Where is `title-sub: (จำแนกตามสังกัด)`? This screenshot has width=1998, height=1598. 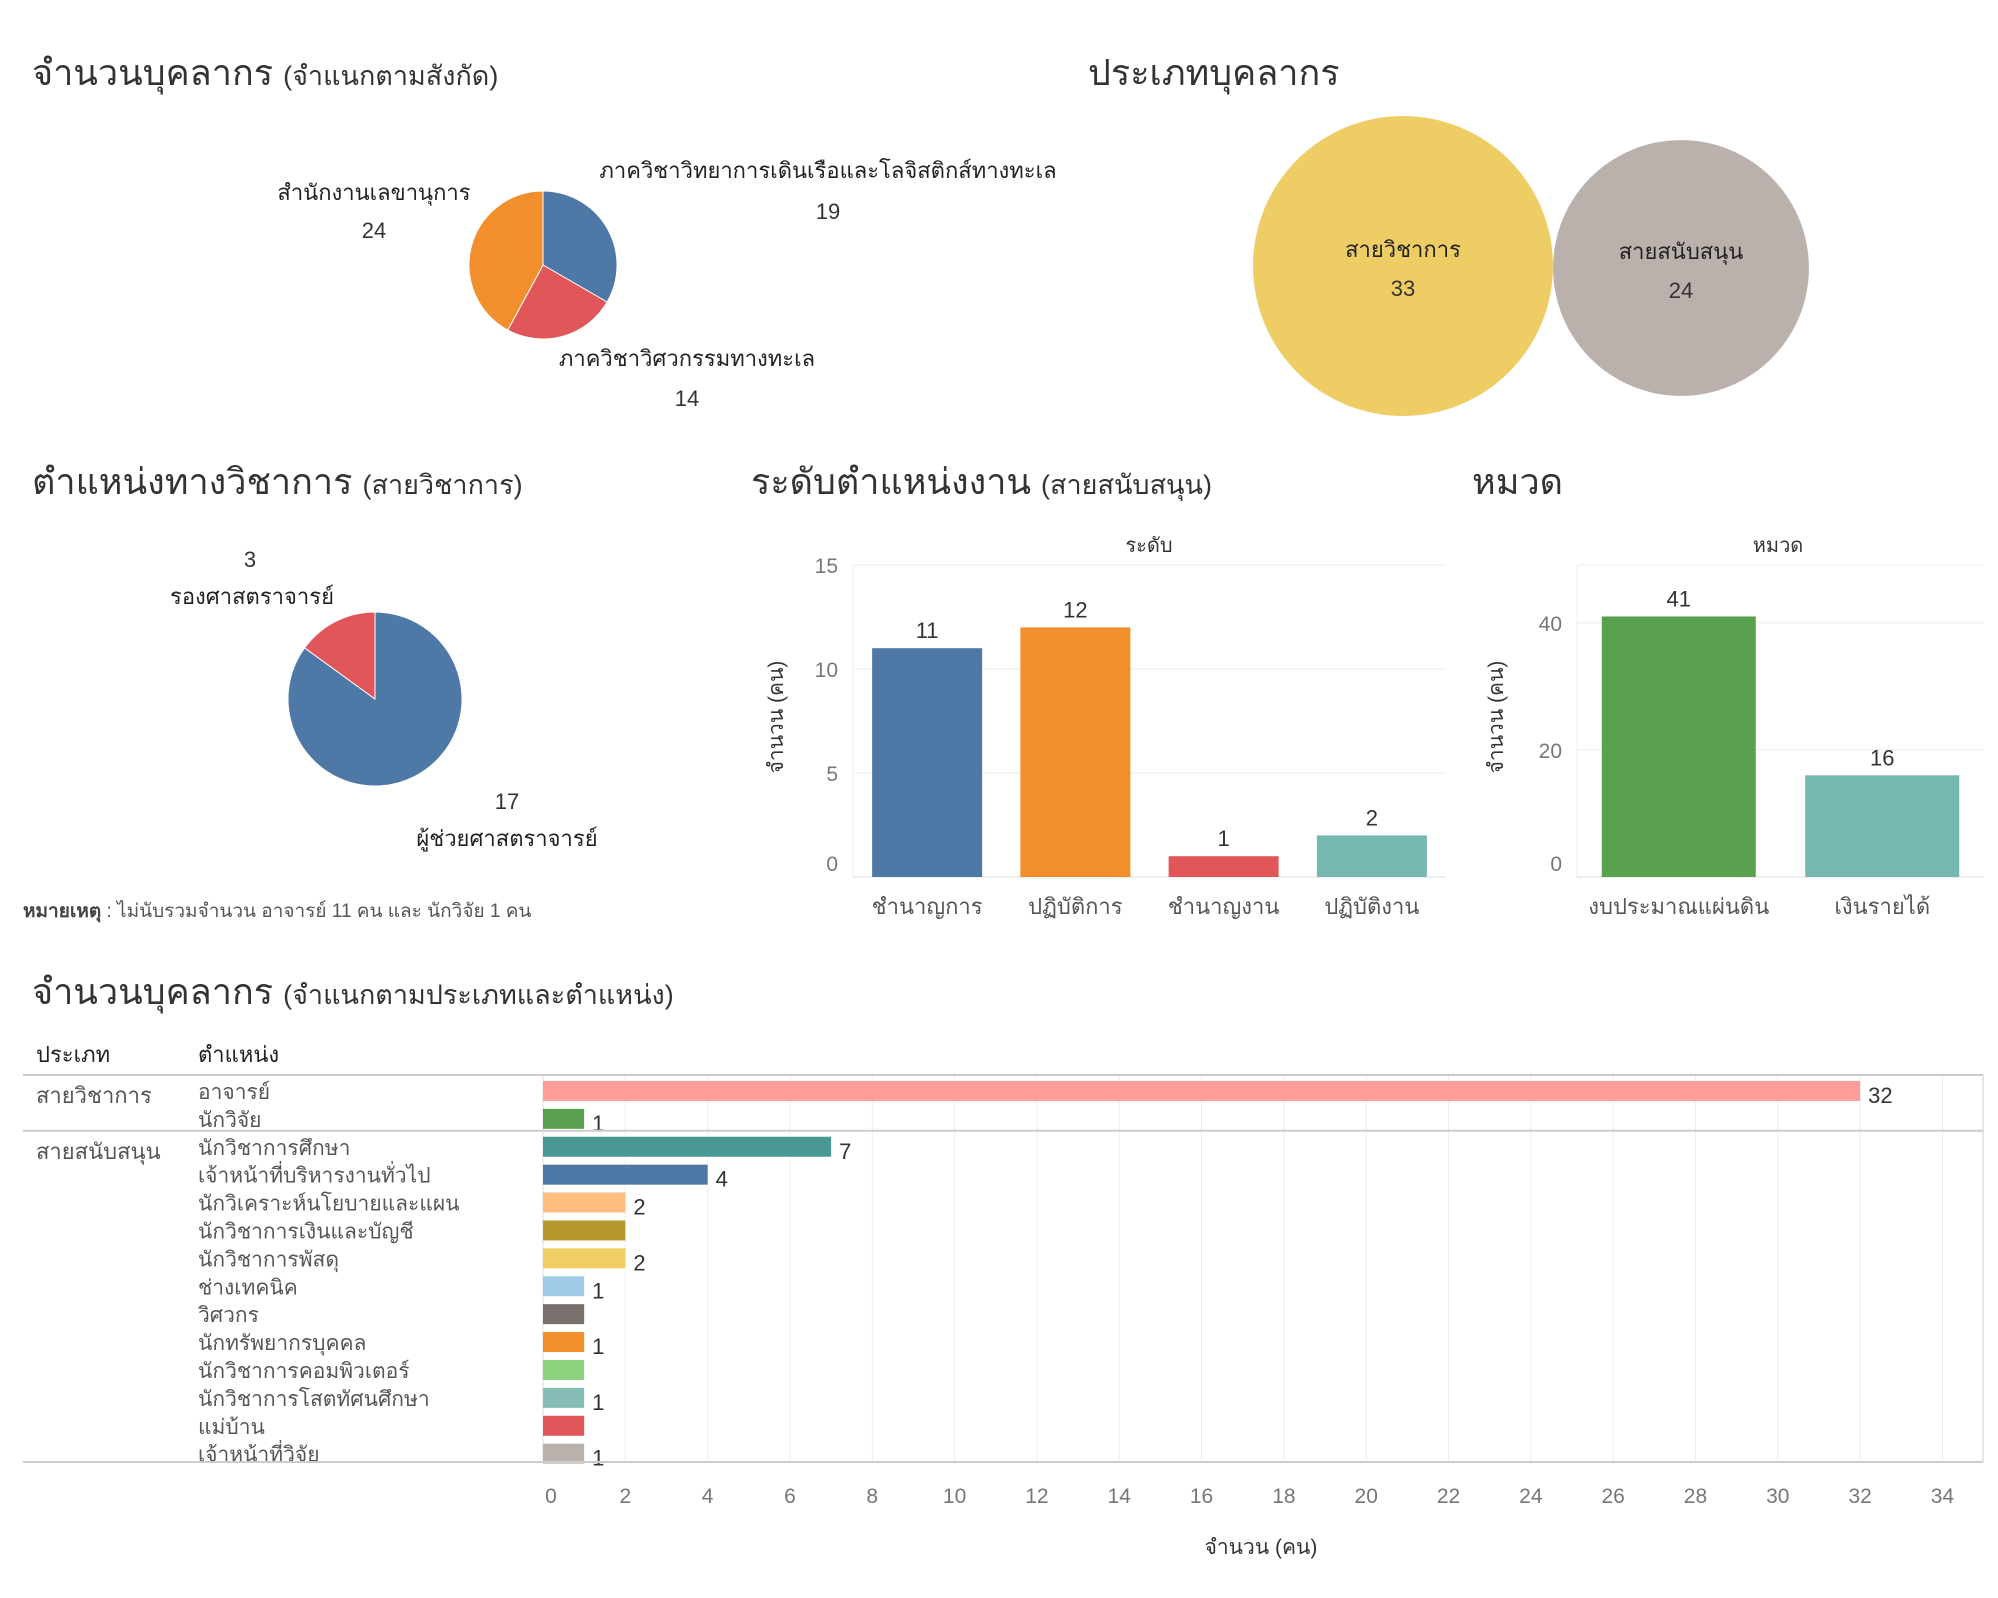
title-sub: (จำแนกตามสังกัด) is located at coordinates (391, 76).